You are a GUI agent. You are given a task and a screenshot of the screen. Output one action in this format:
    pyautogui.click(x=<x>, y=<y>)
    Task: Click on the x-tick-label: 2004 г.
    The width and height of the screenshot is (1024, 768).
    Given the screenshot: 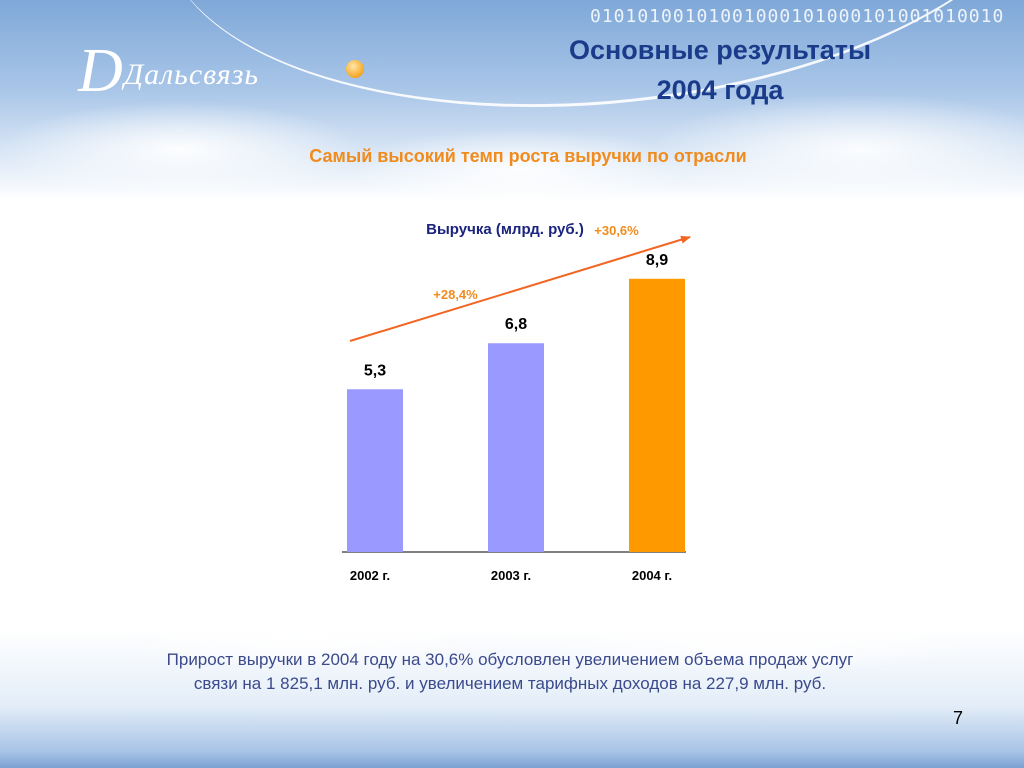 What is the action you would take?
    pyautogui.click(x=652, y=575)
    